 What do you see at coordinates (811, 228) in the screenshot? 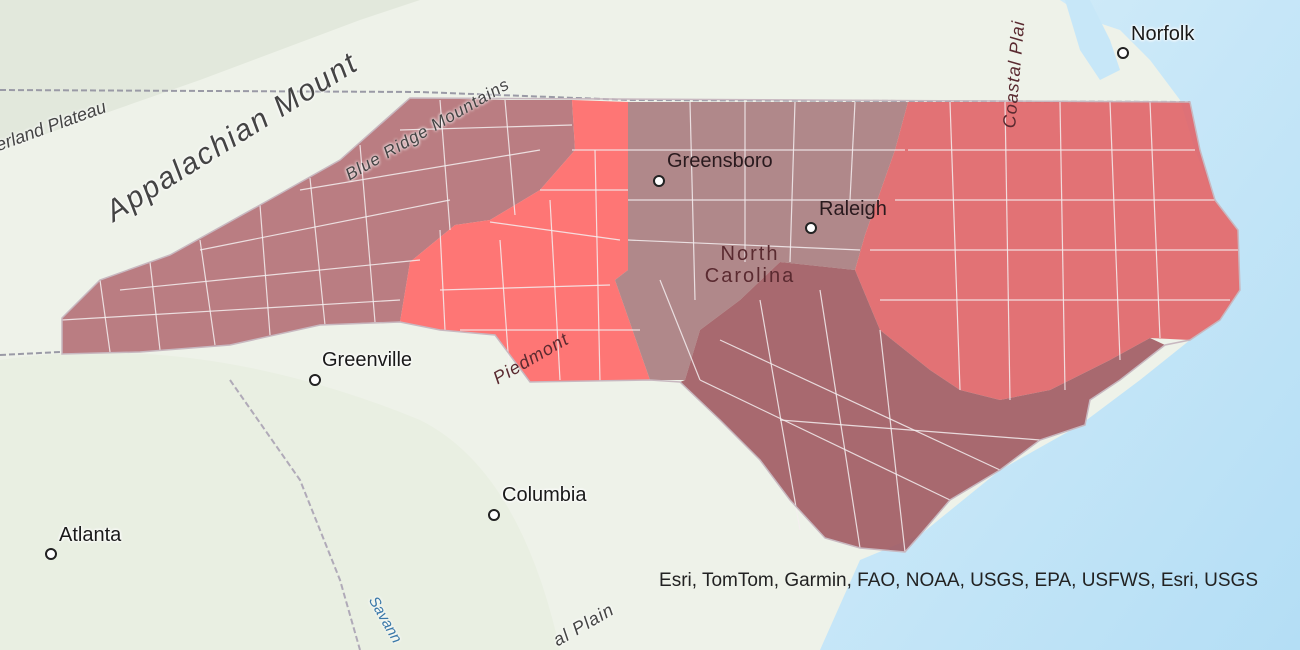
I see `city-marker-raleigh` at bounding box center [811, 228].